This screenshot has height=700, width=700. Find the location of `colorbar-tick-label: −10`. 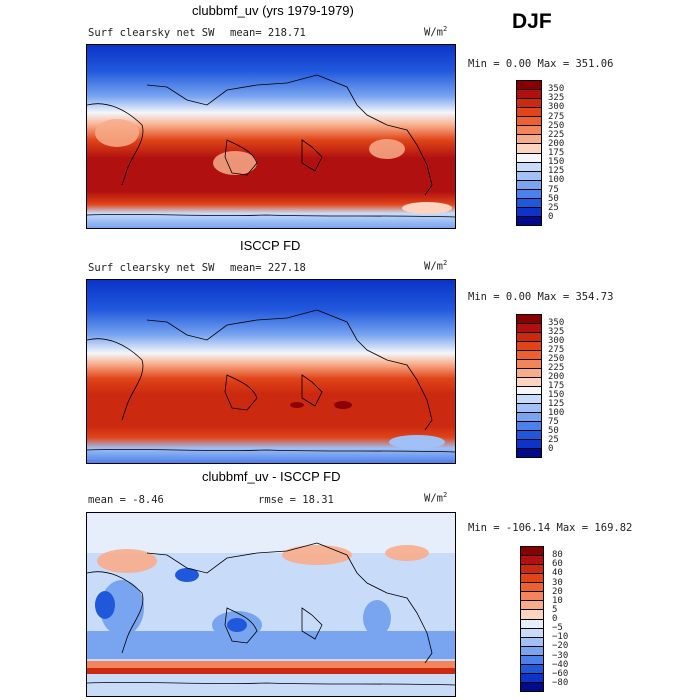

colorbar-tick-label: −10 is located at coordinates (560, 637).